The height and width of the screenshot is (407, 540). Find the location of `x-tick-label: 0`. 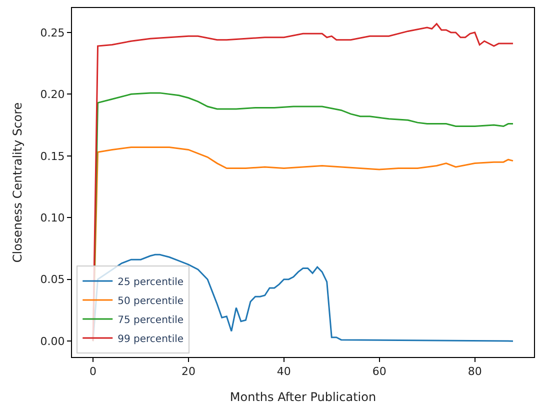

x-tick-label: 0 is located at coordinates (93, 371).